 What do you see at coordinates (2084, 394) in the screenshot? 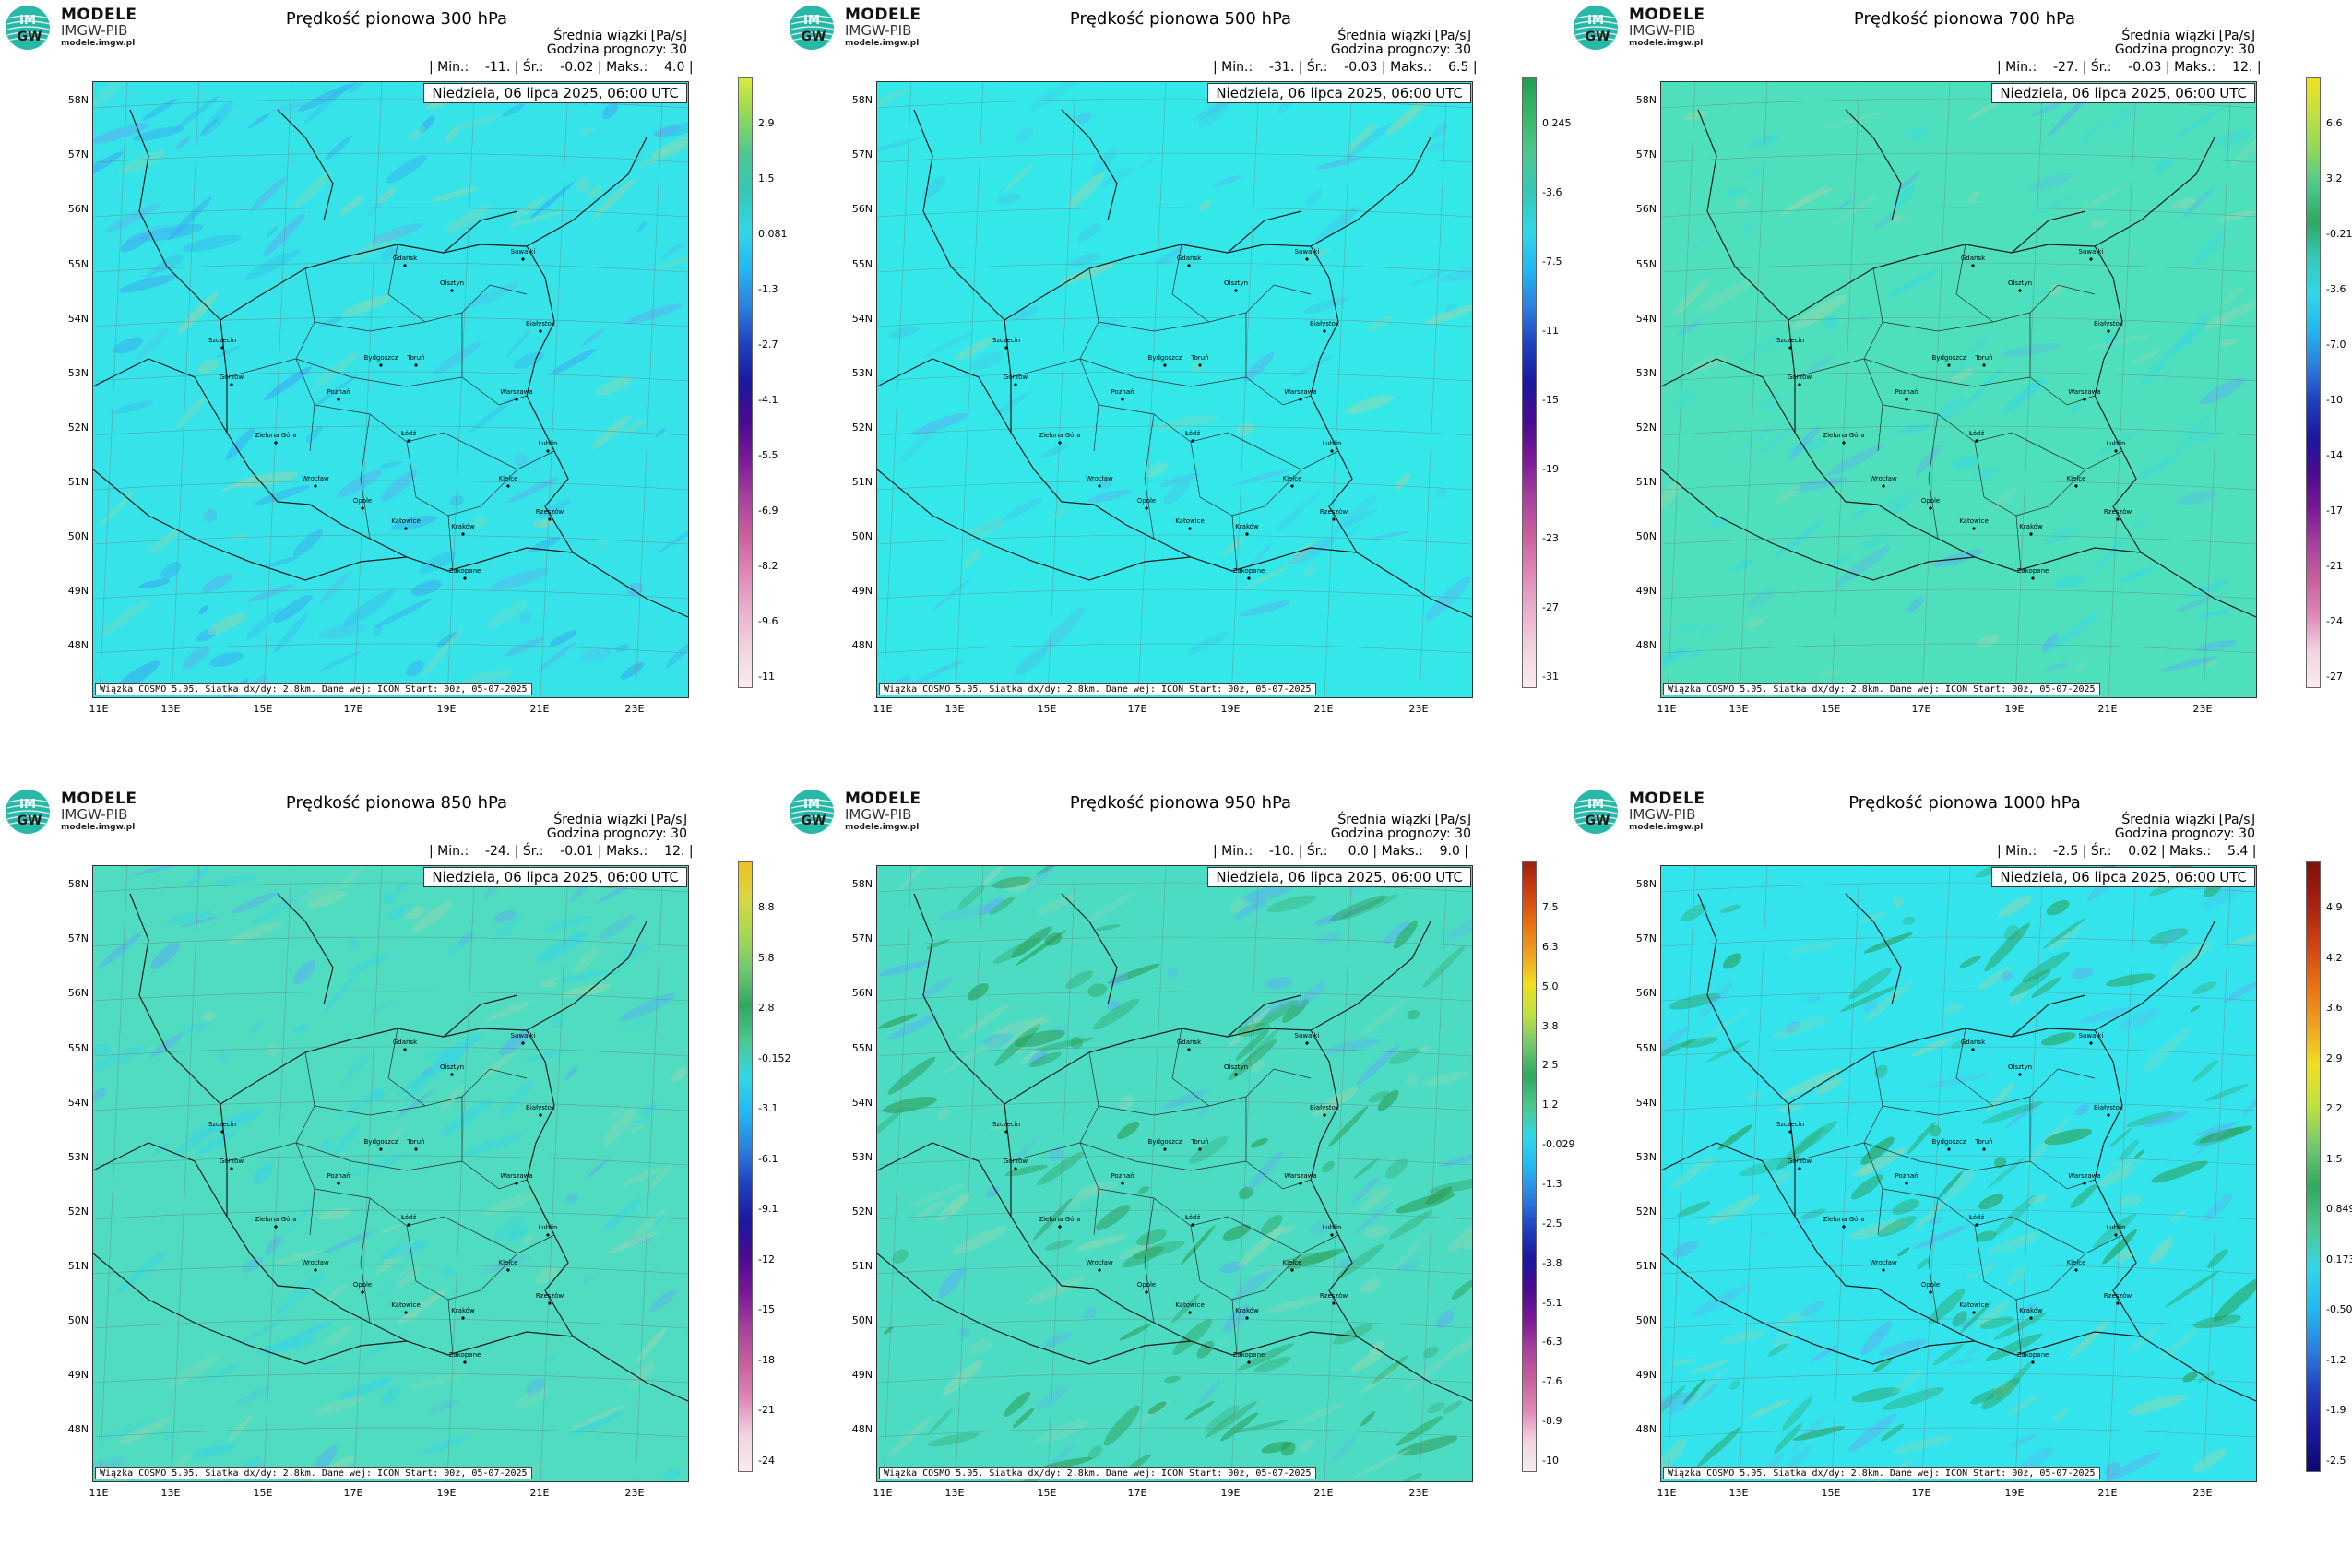
I see `city-marker: Warszawa` at bounding box center [2084, 394].